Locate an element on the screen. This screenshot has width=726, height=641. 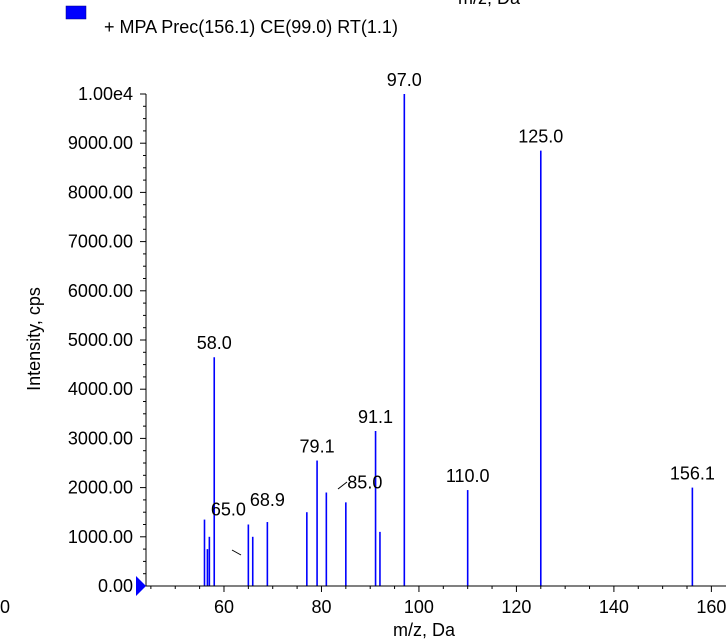
x-tick-label: 60 is located at coordinates (224, 607).